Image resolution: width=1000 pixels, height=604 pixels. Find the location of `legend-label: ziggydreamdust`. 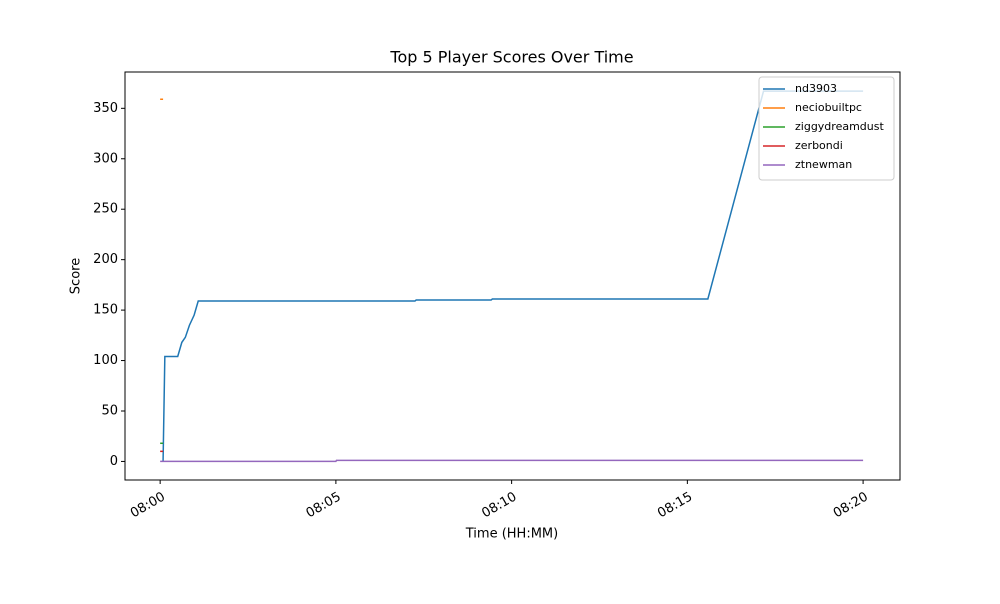

legend-label: ziggydreamdust is located at coordinates (839, 126).